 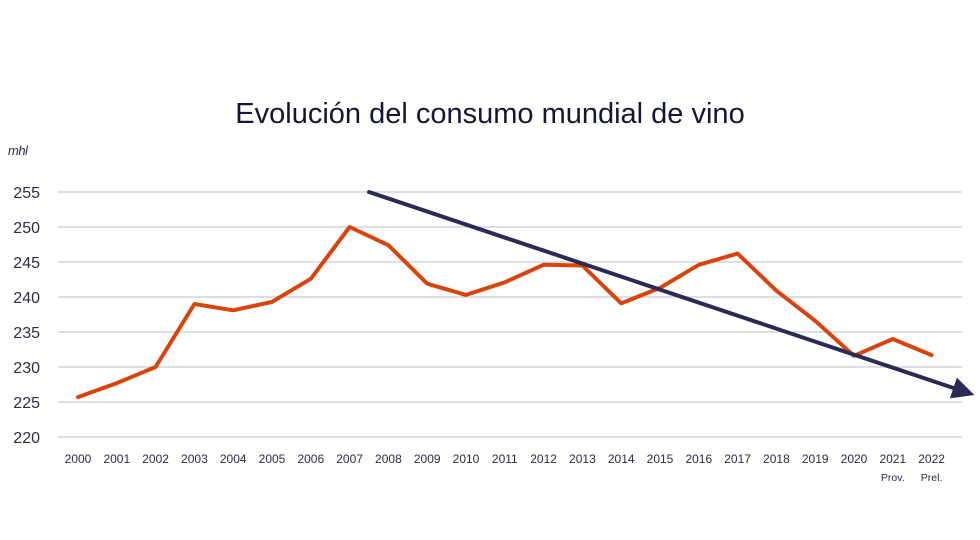 I want to click on y-tick-label: 225, so click(x=26, y=403).